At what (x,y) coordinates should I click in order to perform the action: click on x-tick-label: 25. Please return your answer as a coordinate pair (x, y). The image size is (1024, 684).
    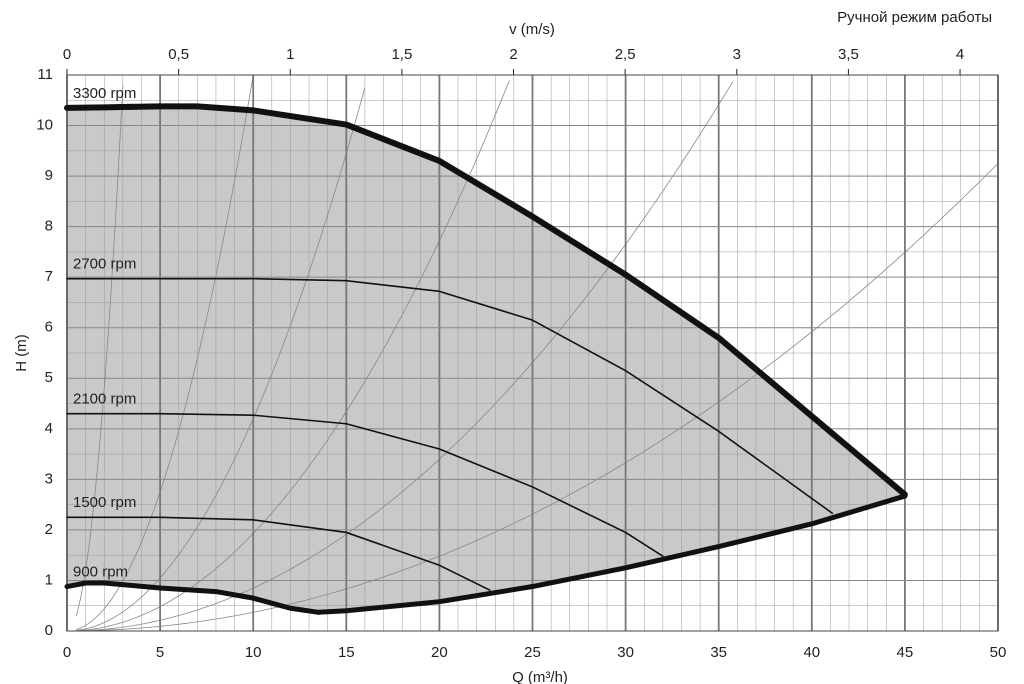
    Looking at the image, I should click on (532, 652).